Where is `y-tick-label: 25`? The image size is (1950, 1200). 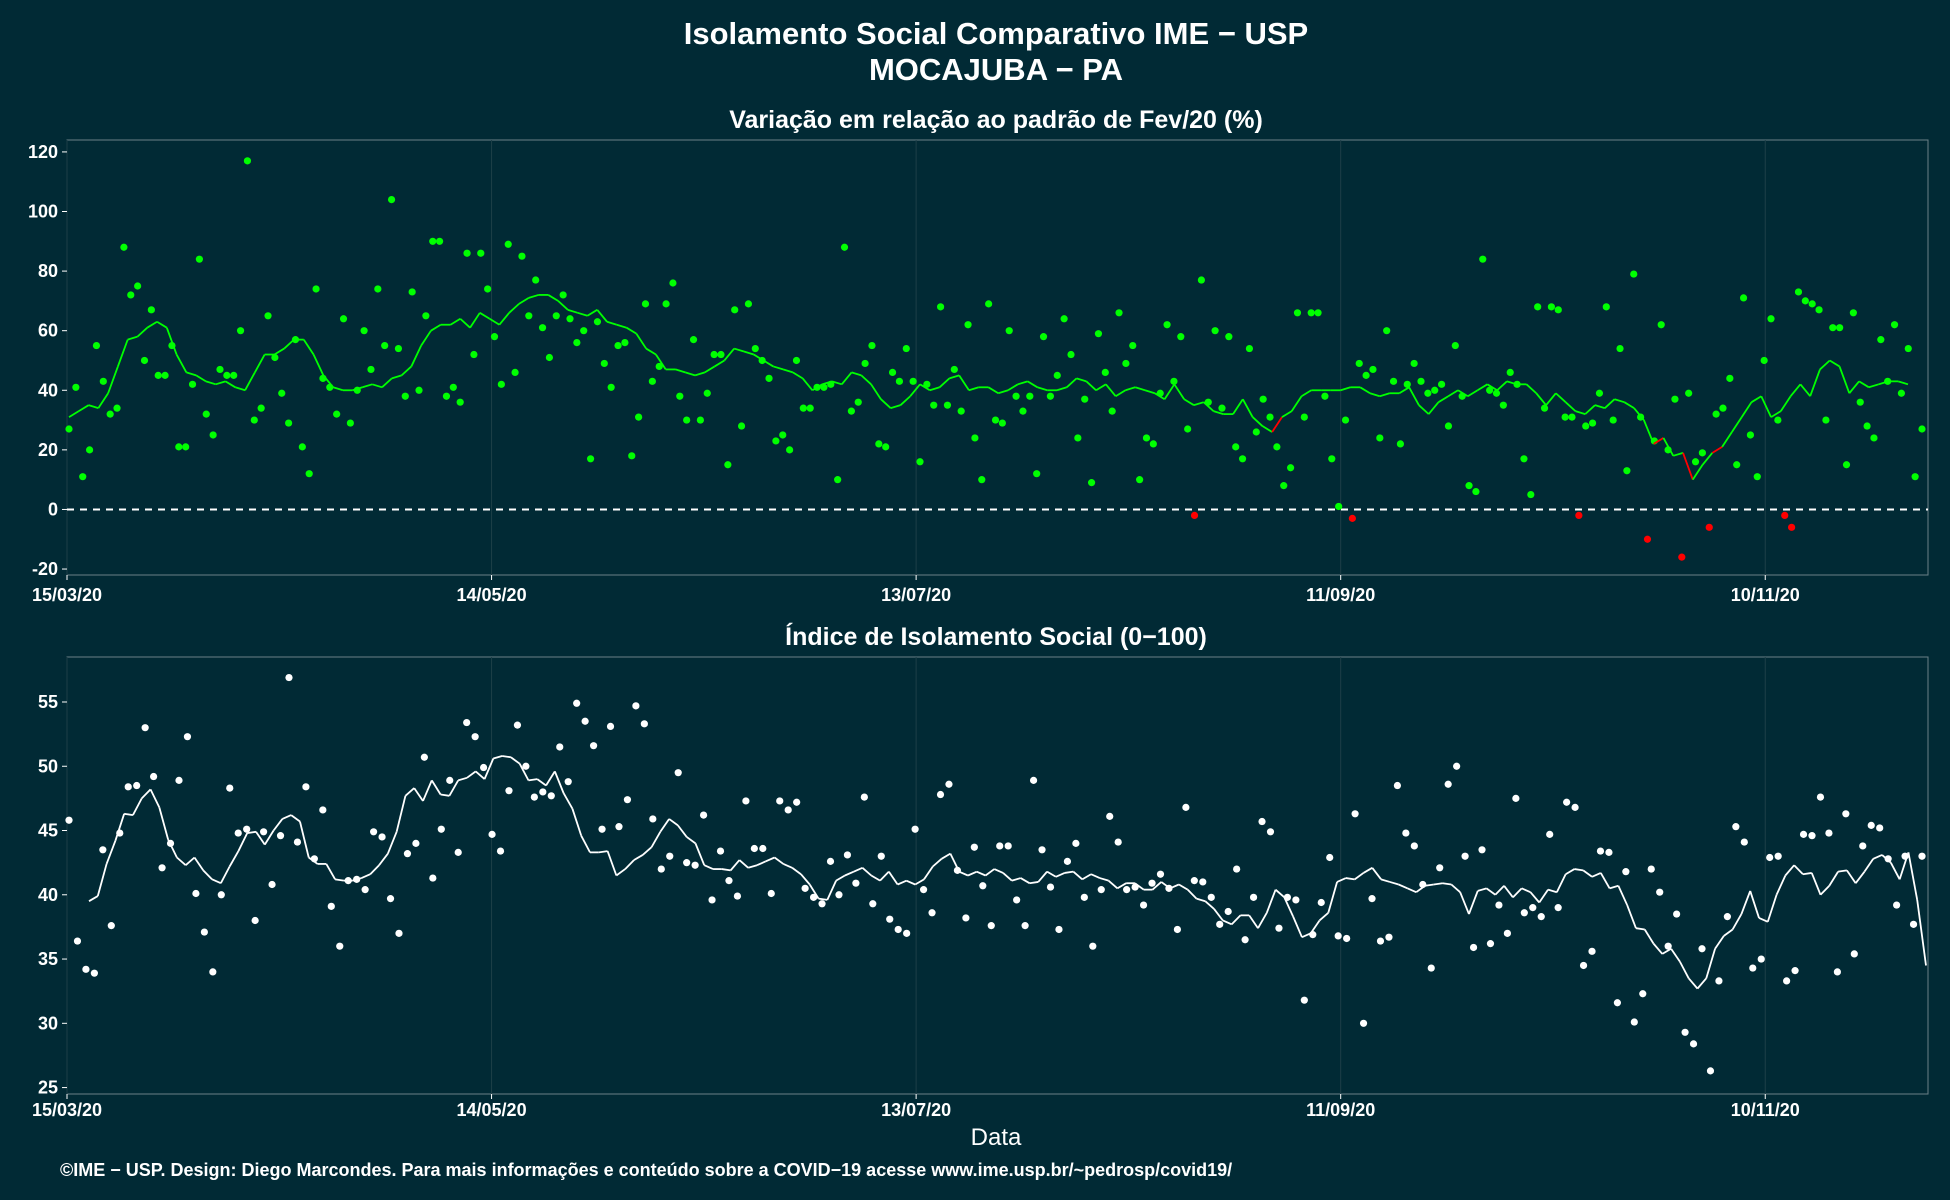 y-tick-label: 25 is located at coordinates (48, 1088).